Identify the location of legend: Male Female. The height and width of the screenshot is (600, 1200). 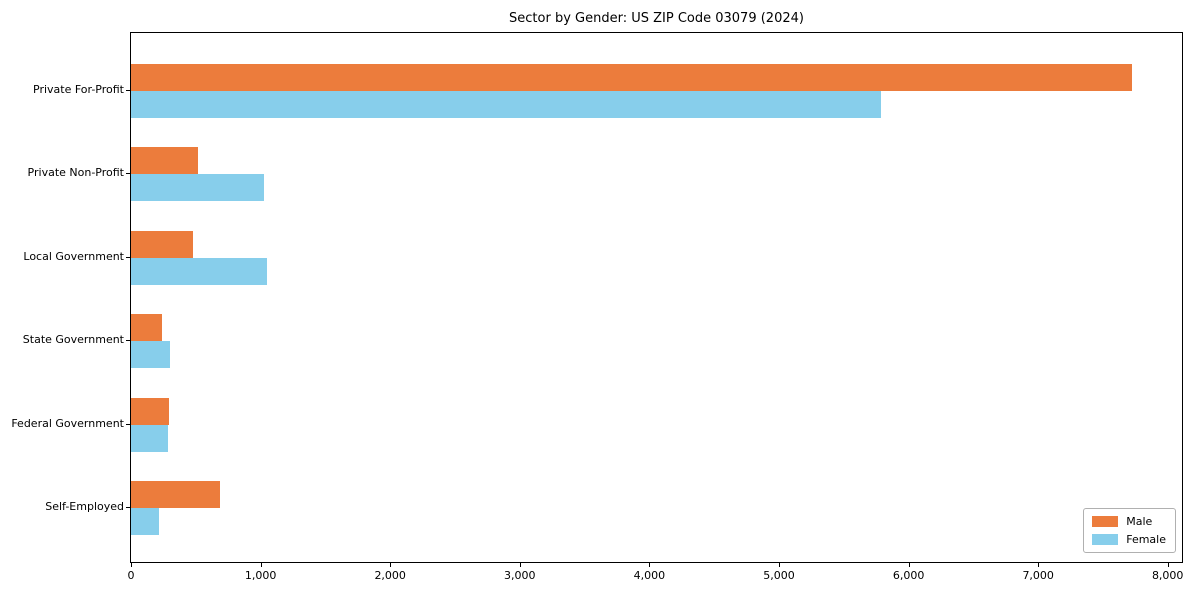
(1129, 530).